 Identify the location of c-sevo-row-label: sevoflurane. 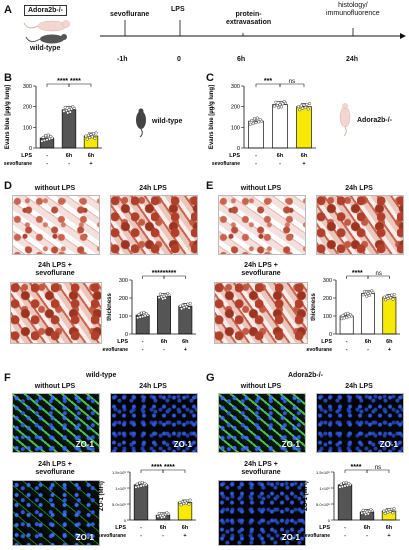
(226, 164).